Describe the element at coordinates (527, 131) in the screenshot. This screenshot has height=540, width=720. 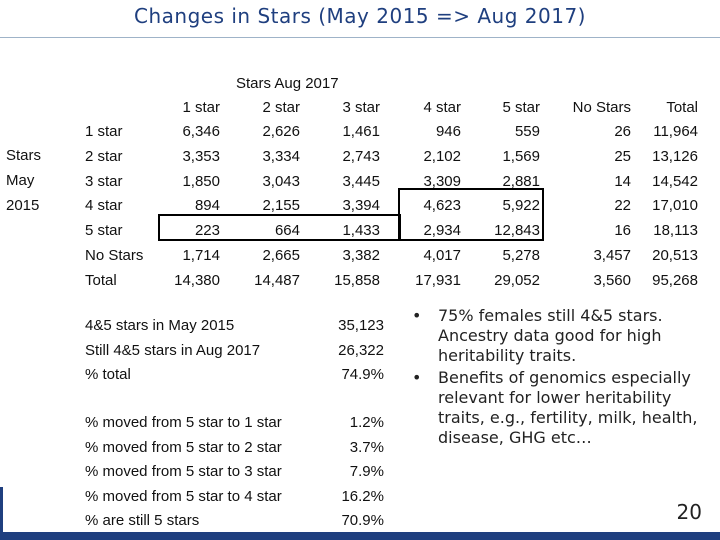
I see `table-cell: 559` at that location.